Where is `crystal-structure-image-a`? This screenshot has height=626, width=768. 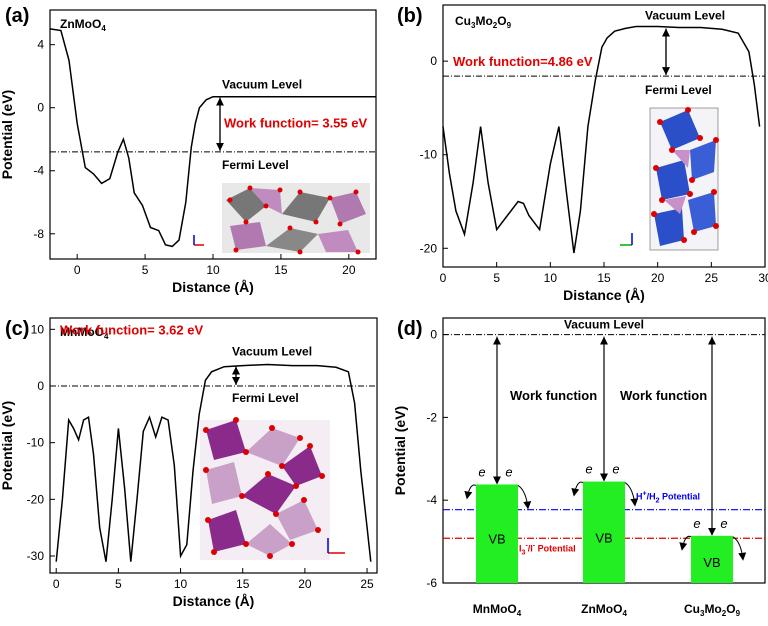
crystal-structure-image-a is located at coordinates (281, 219).